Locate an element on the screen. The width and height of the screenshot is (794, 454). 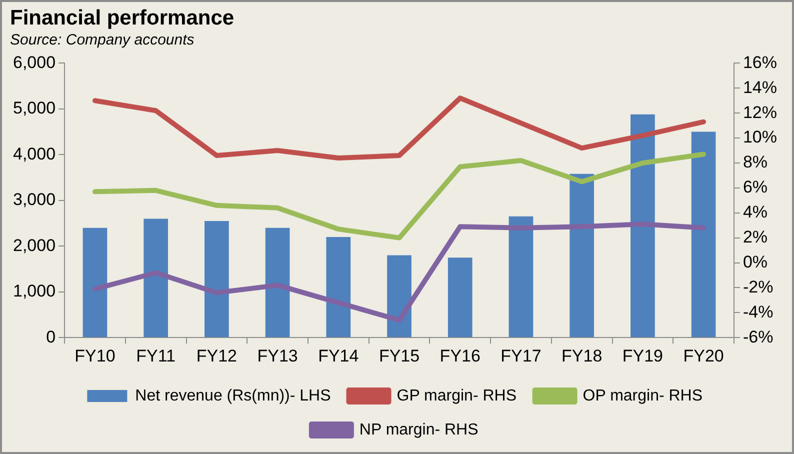
y2-tick-label: -2% is located at coordinates (758, 286).